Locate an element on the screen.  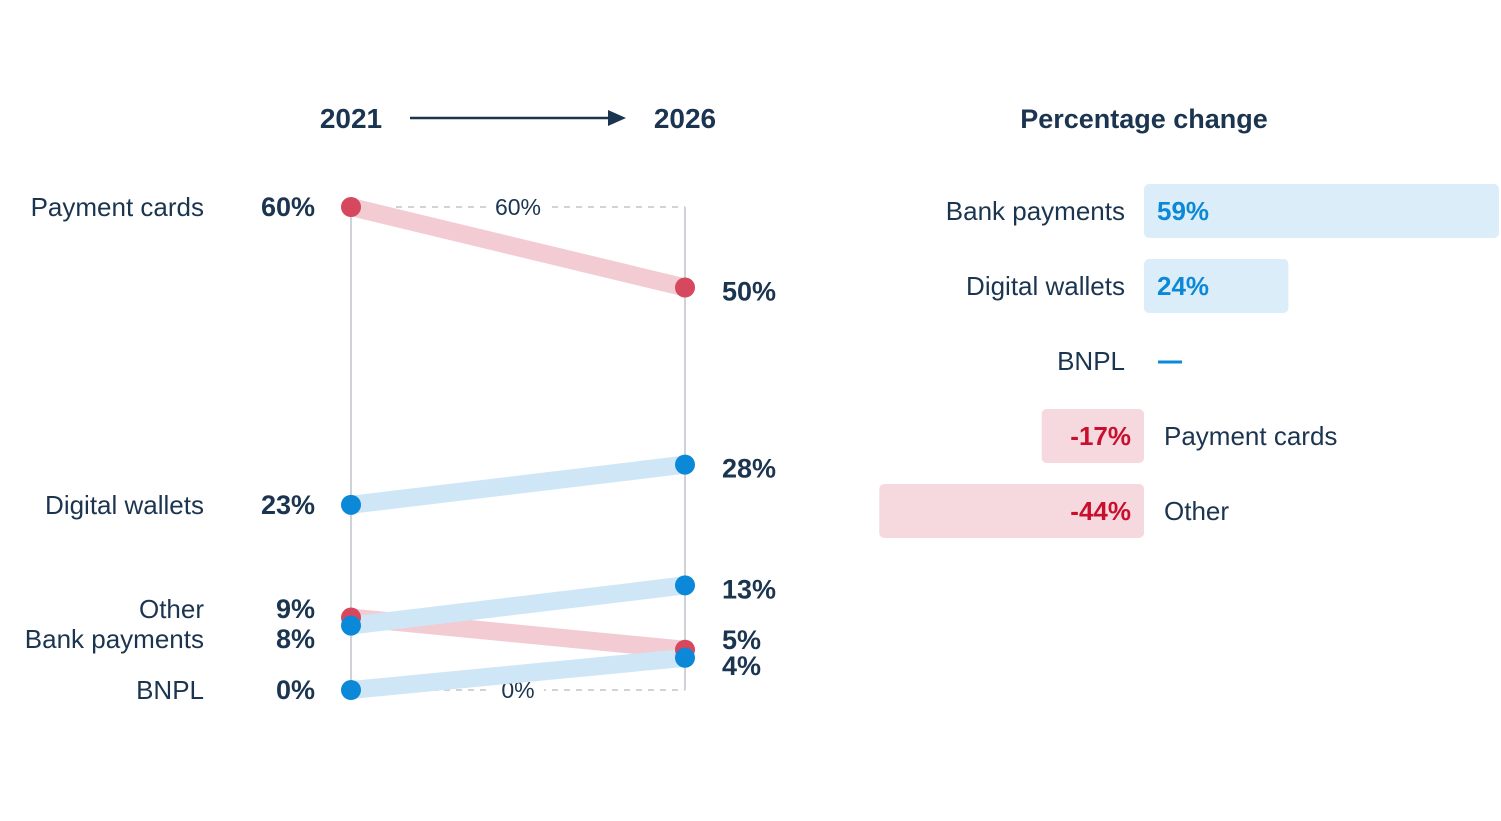
value-2021-bnpl: 0% is located at coordinates (295, 690).